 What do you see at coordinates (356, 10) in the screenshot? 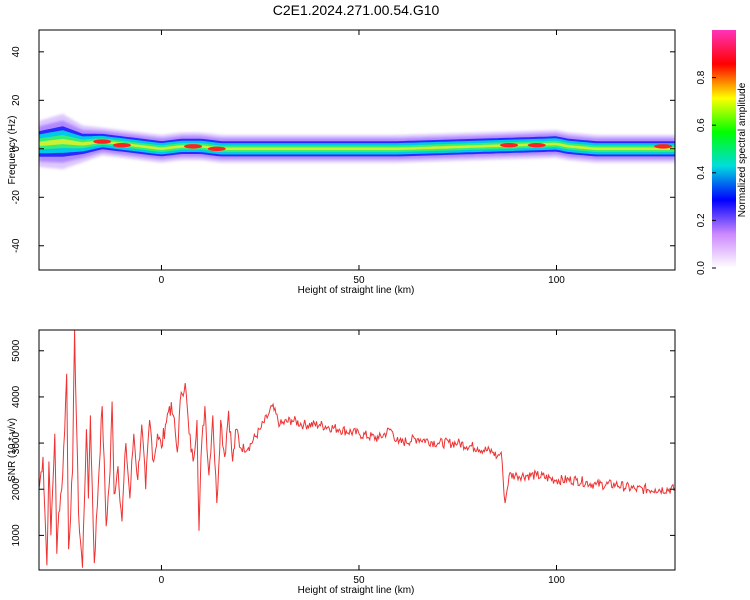
I see `figure-title: C2E1.2024.271.00.54.G10` at bounding box center [356, 10].